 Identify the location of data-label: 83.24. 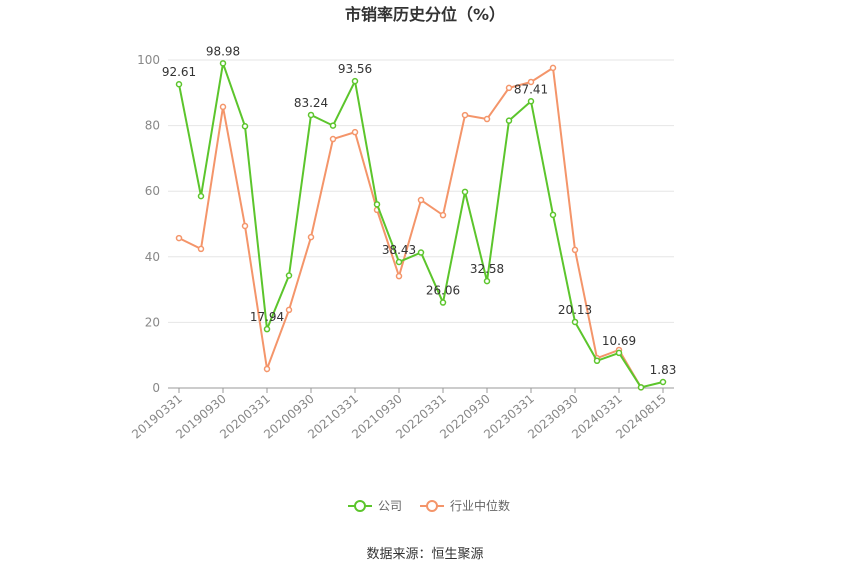
(311, 103).